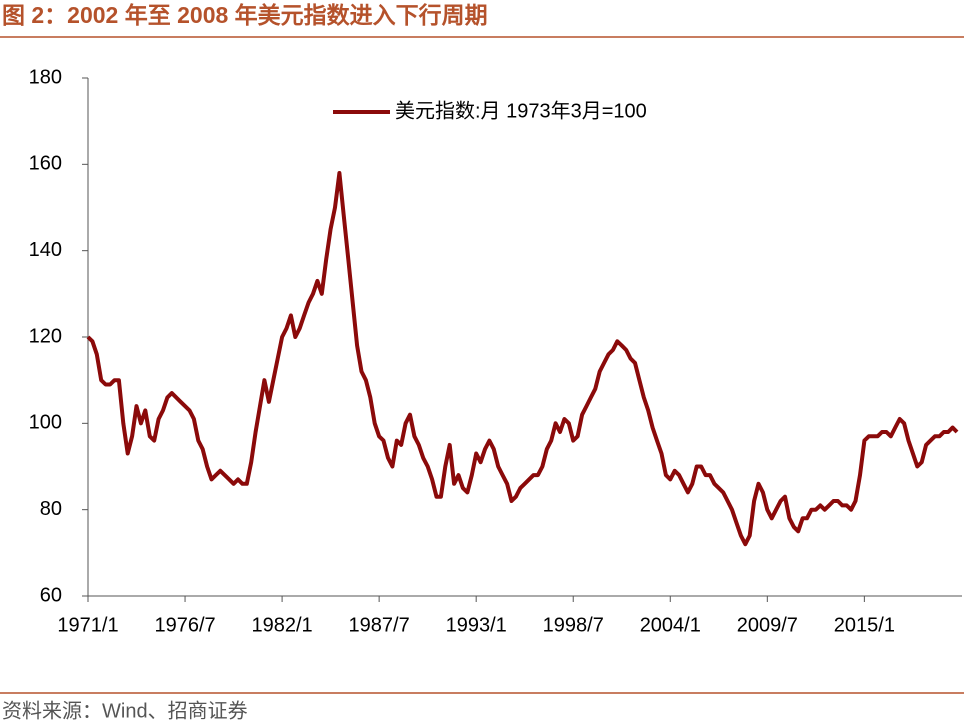  I want to click on y-tick-label: 120, so click(45, 336).